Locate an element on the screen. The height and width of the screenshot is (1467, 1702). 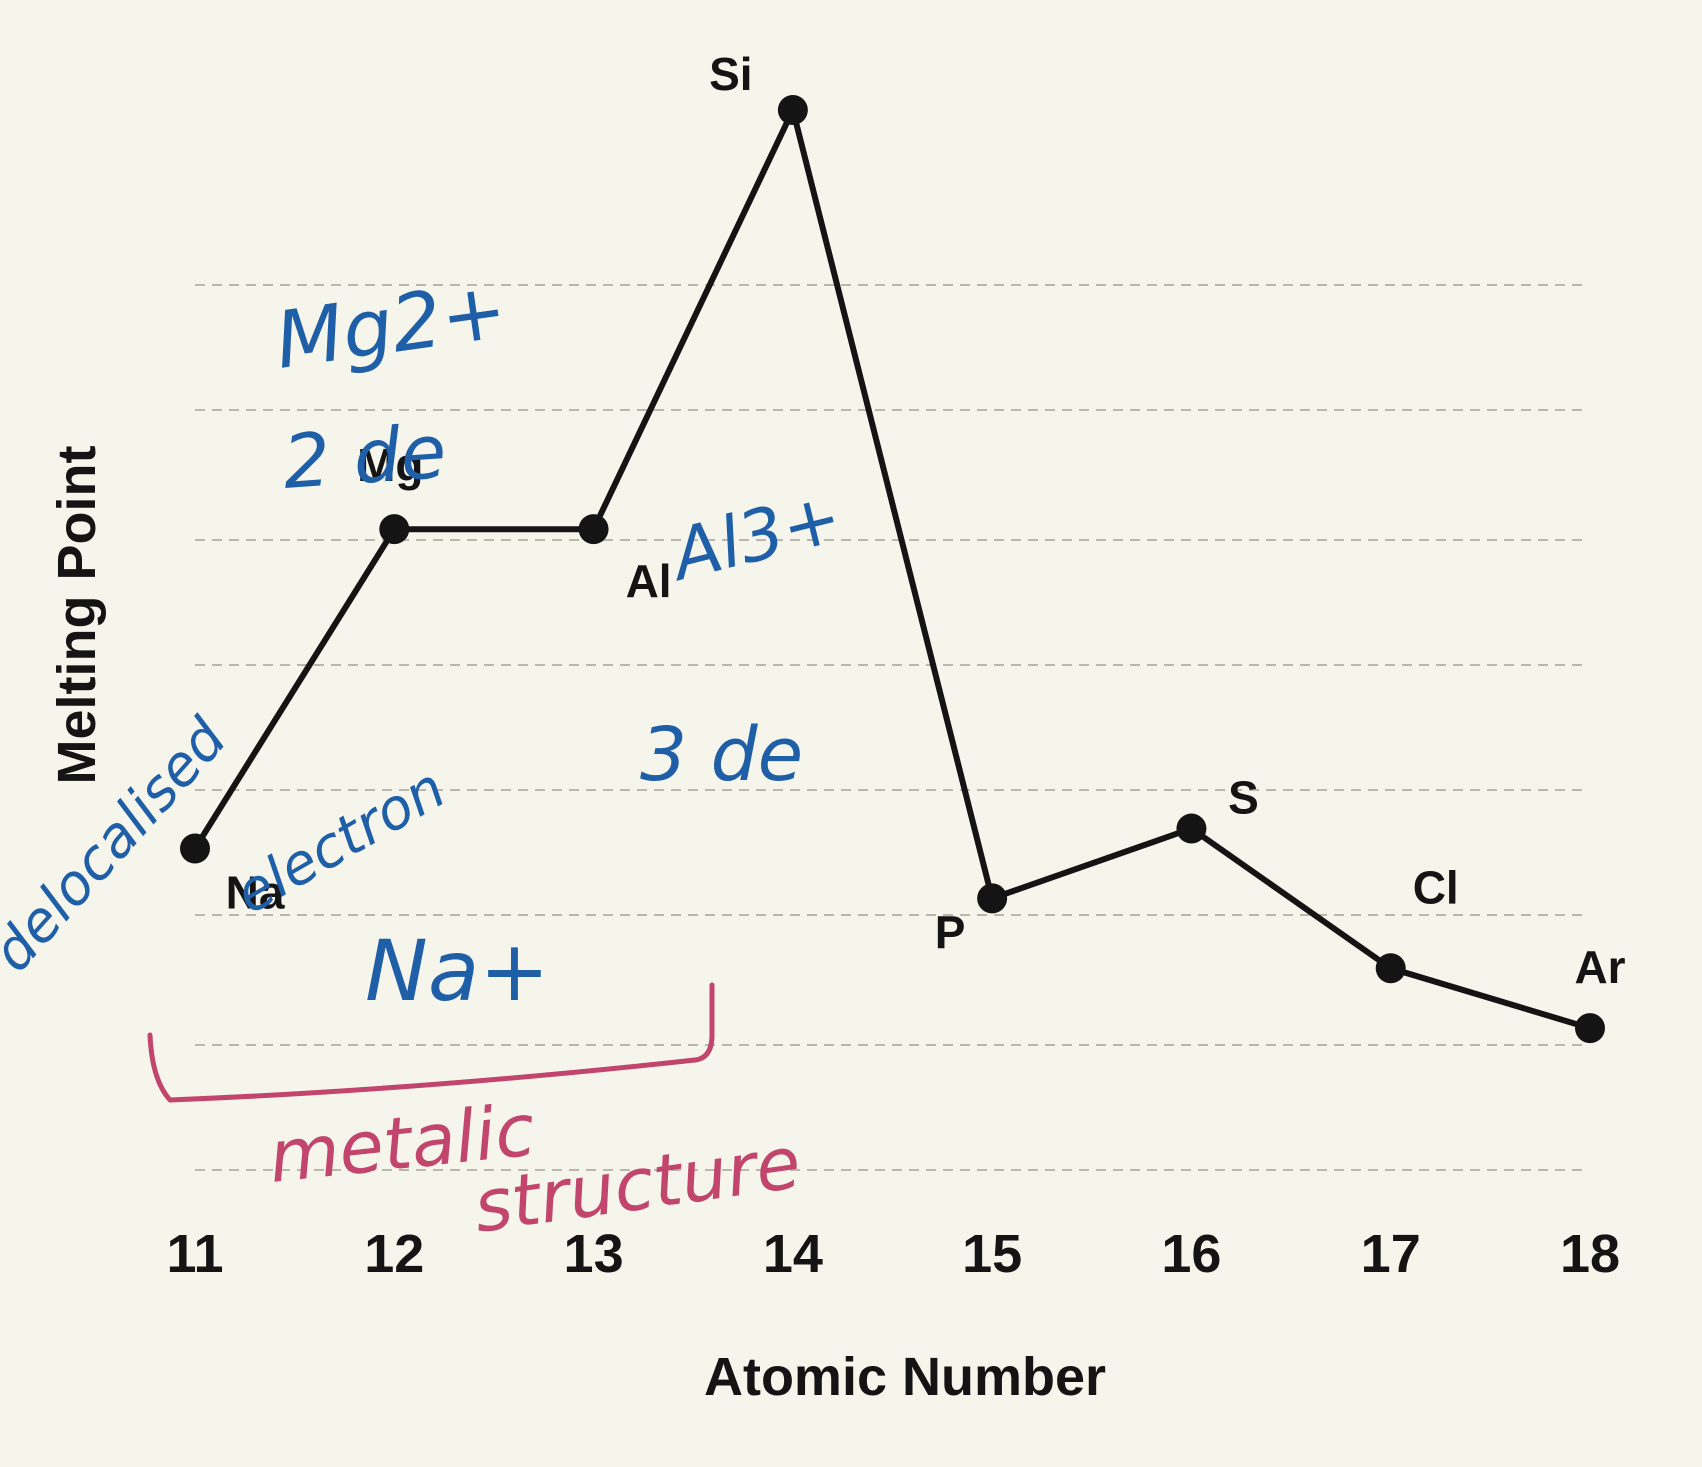
x-tick-14: 14 is located at coordinates (793, 1254).